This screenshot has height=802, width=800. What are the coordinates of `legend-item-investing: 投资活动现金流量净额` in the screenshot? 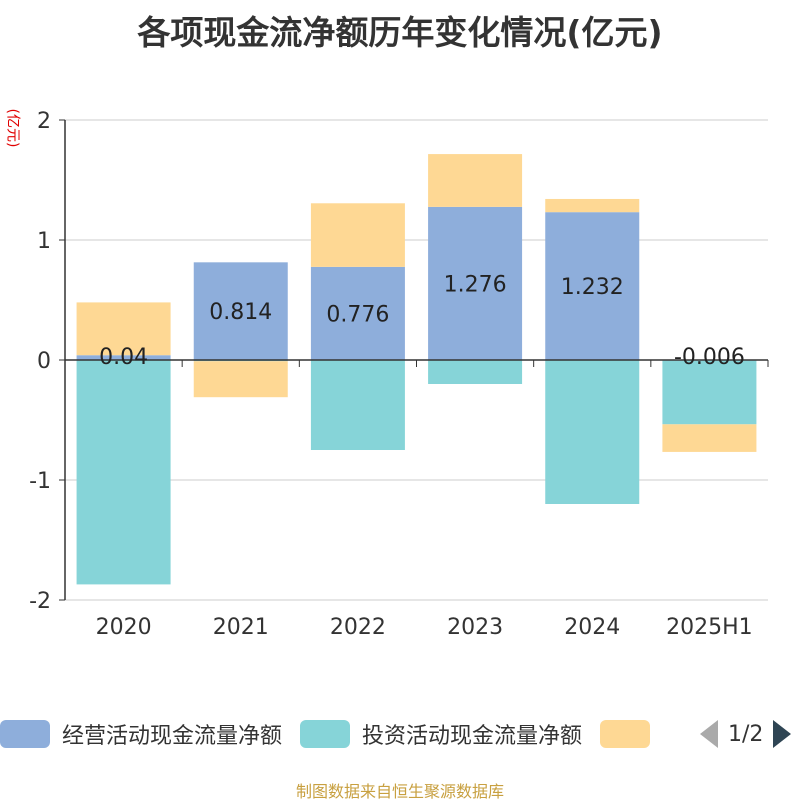 It's located at (441, 734).